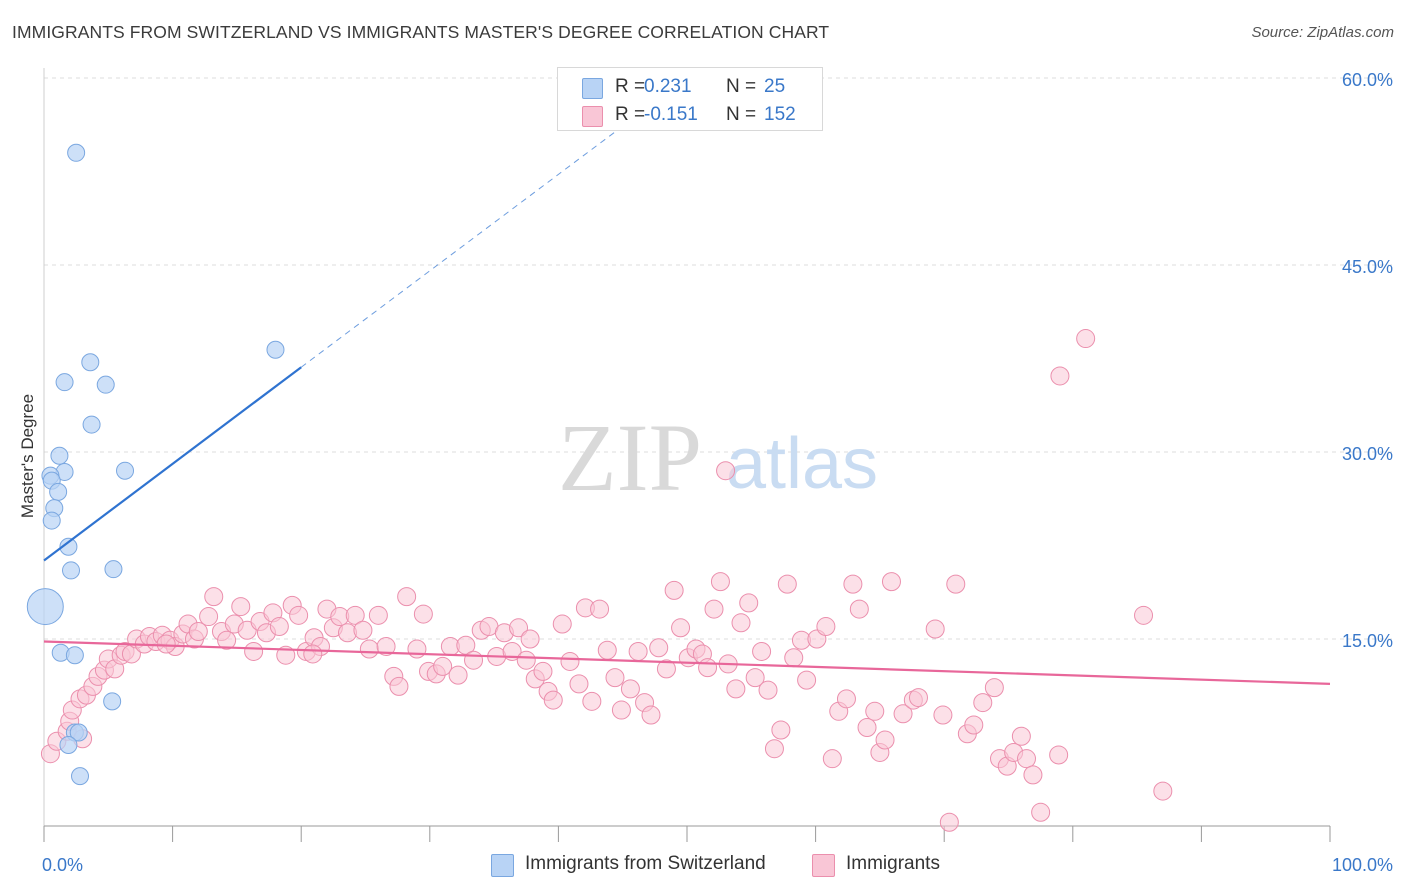  I want to click on y-tick-label: 15.0%, so click(1367, 641).